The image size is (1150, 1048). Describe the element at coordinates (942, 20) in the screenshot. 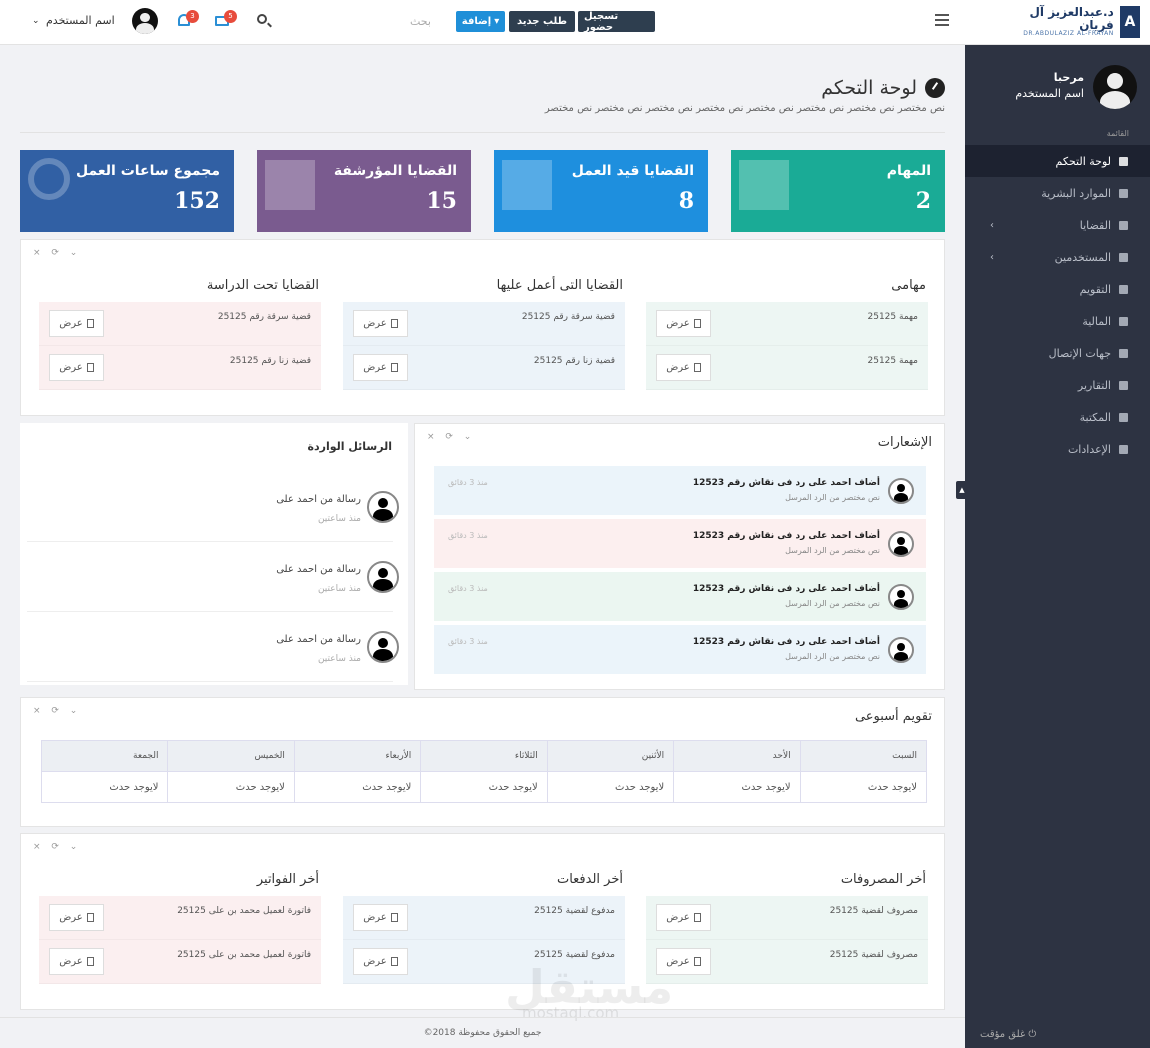

I see `menu-toggle-icon` at that location.